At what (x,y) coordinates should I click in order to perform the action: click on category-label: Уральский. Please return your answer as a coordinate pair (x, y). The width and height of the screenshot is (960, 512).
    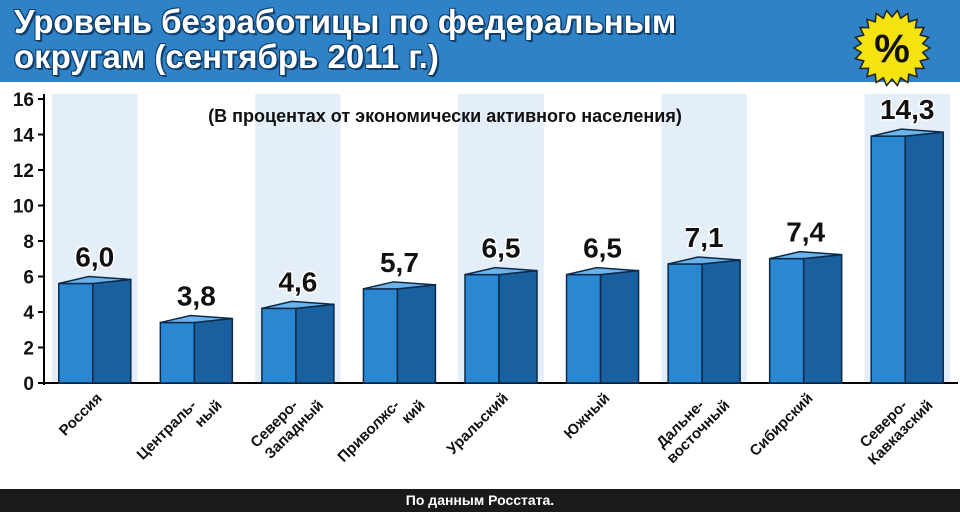
    Looking at the image, I should click on (478, 424).